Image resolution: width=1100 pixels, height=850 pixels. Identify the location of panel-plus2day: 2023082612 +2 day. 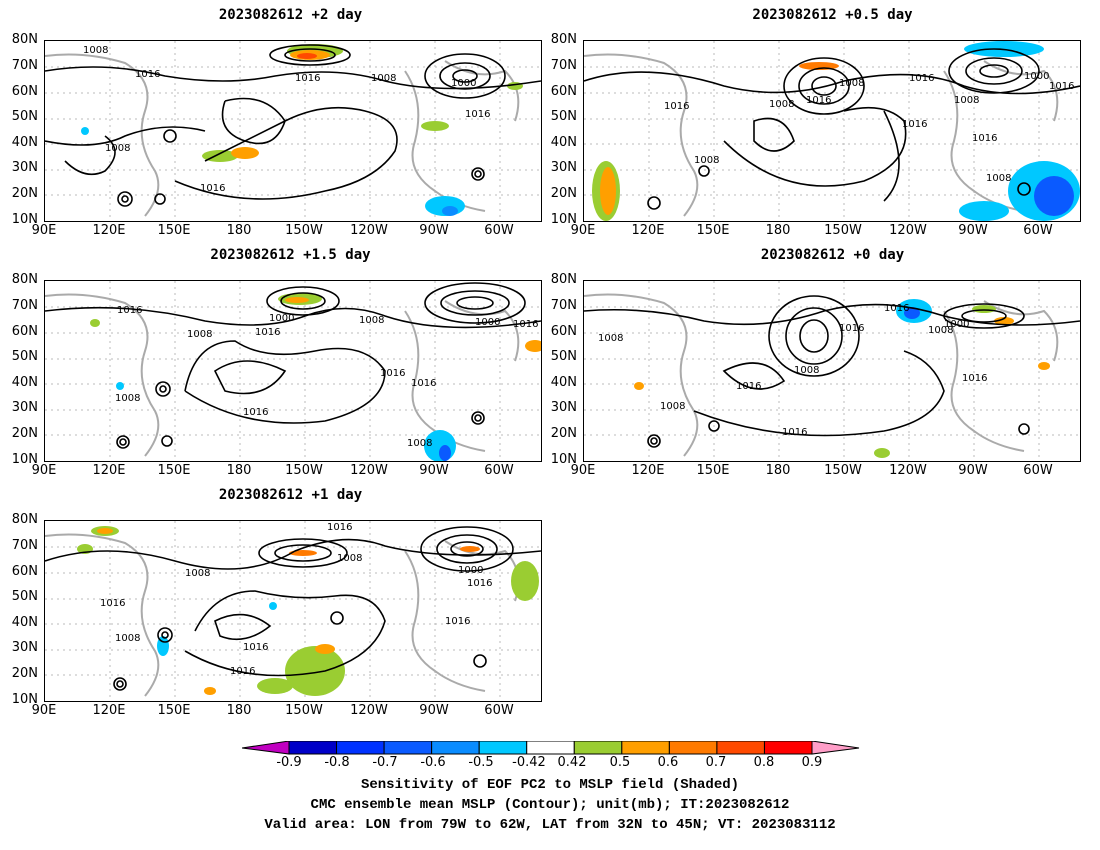
(272, 122).